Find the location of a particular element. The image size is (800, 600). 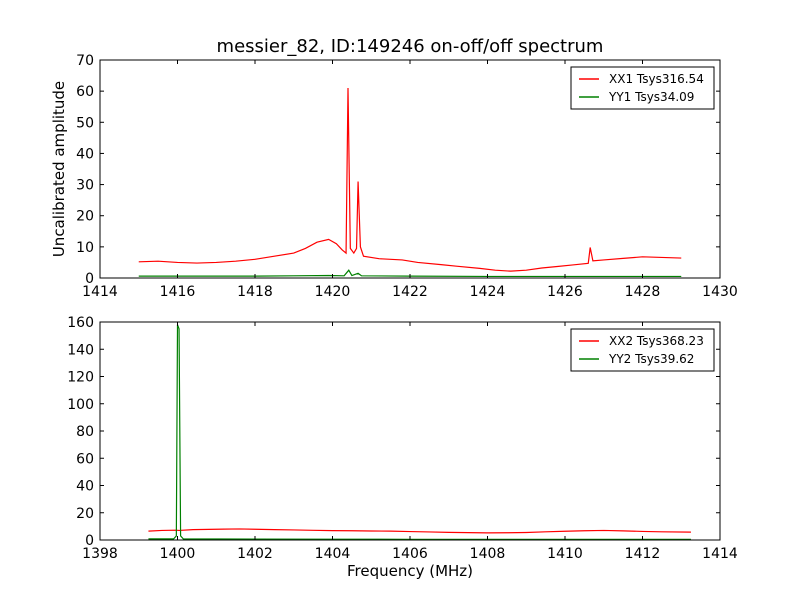

legend: XX1 Tsys316.54 YY1 Tsys34.09 is located at coordinates (642, 88).